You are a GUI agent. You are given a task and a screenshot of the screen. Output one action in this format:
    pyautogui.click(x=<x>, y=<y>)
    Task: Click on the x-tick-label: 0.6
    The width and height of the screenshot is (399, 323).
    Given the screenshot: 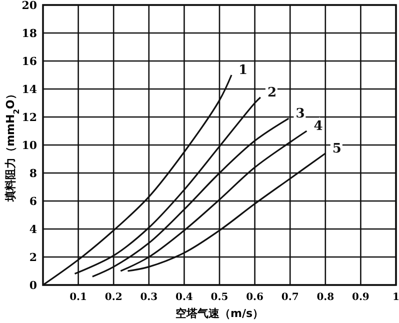 What is the action you would take?
    pyautogui.click(x=255, y=297)
    